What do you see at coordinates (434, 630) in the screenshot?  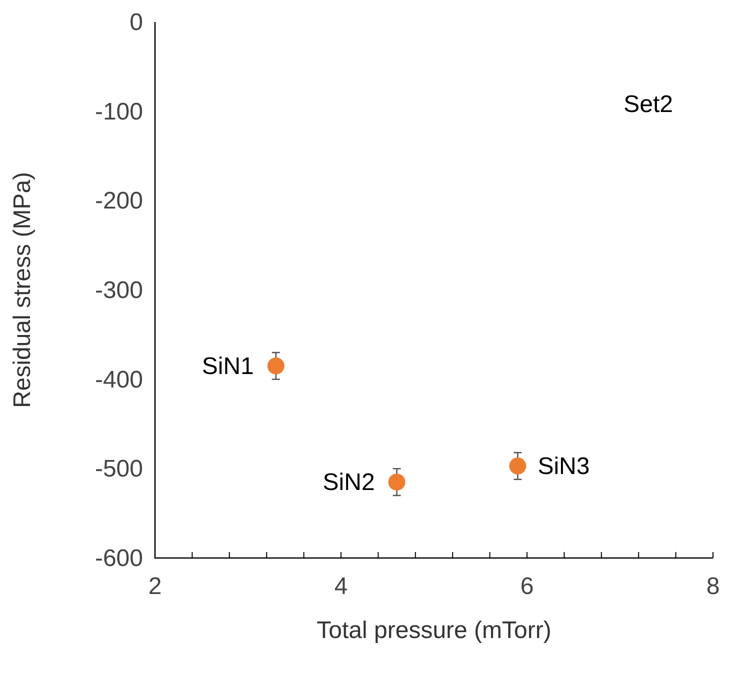 I see `x-axis-title: Total pressure (mTorr)` at bounding box center [434, 630].